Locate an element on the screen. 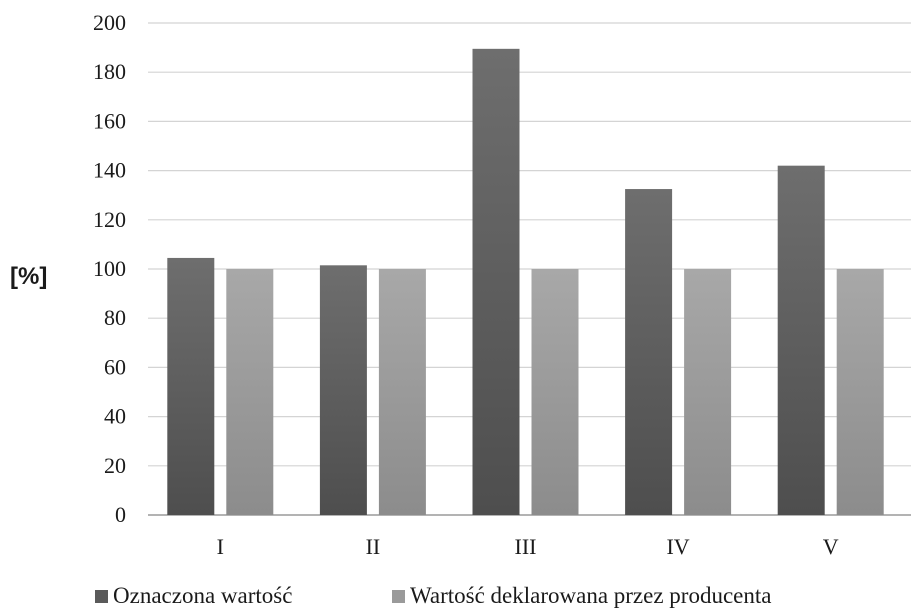 This screenshot has height=614, width=911. y-tick-label: 120 is located at coordinates (109, 219).